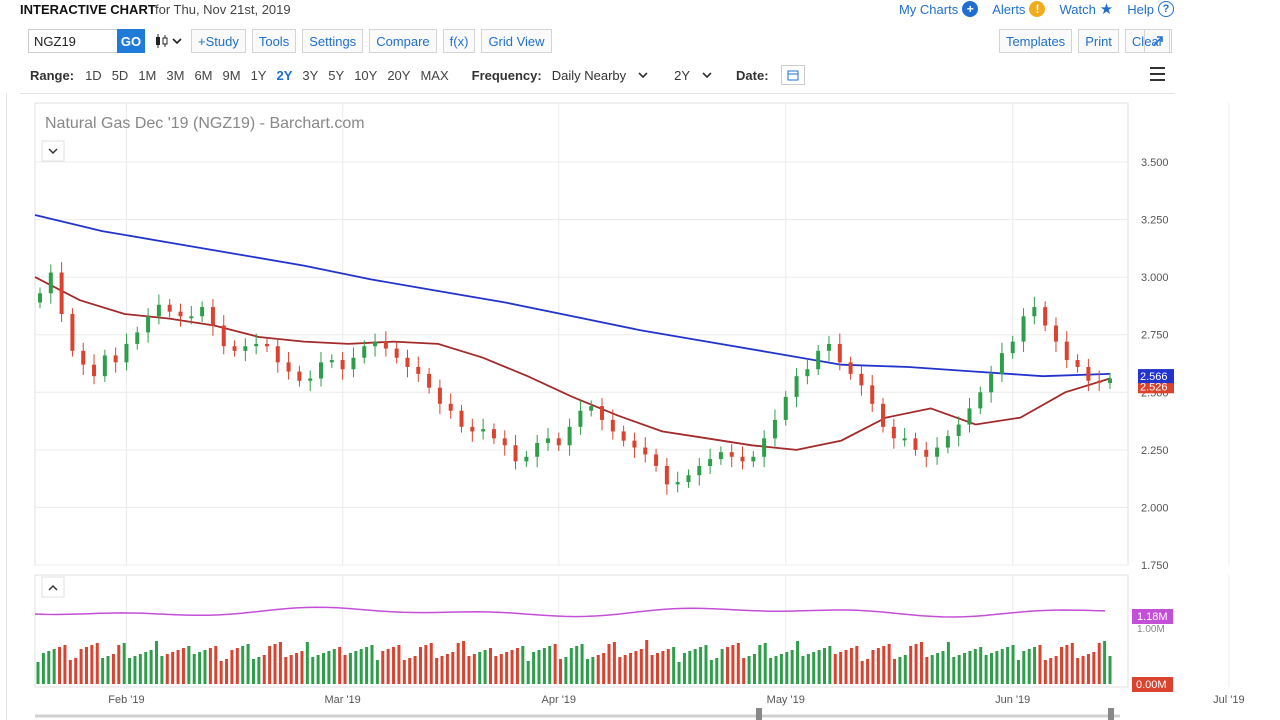 Image resolution: width=1280 pixels, height=720 pixels. I want to click on hamburger-menu-icon, so click(1157, 74).